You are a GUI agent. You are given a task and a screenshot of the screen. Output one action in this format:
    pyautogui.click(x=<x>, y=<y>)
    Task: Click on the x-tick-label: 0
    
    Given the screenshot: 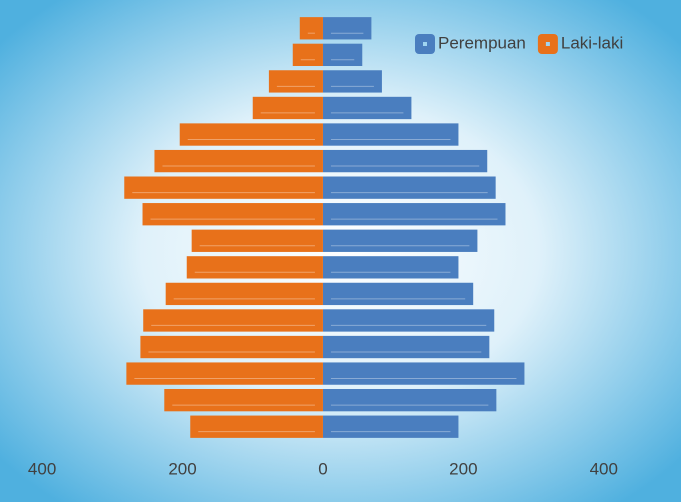 What is the action you would take?
    pyautogui.click(x=322, y=468)
    